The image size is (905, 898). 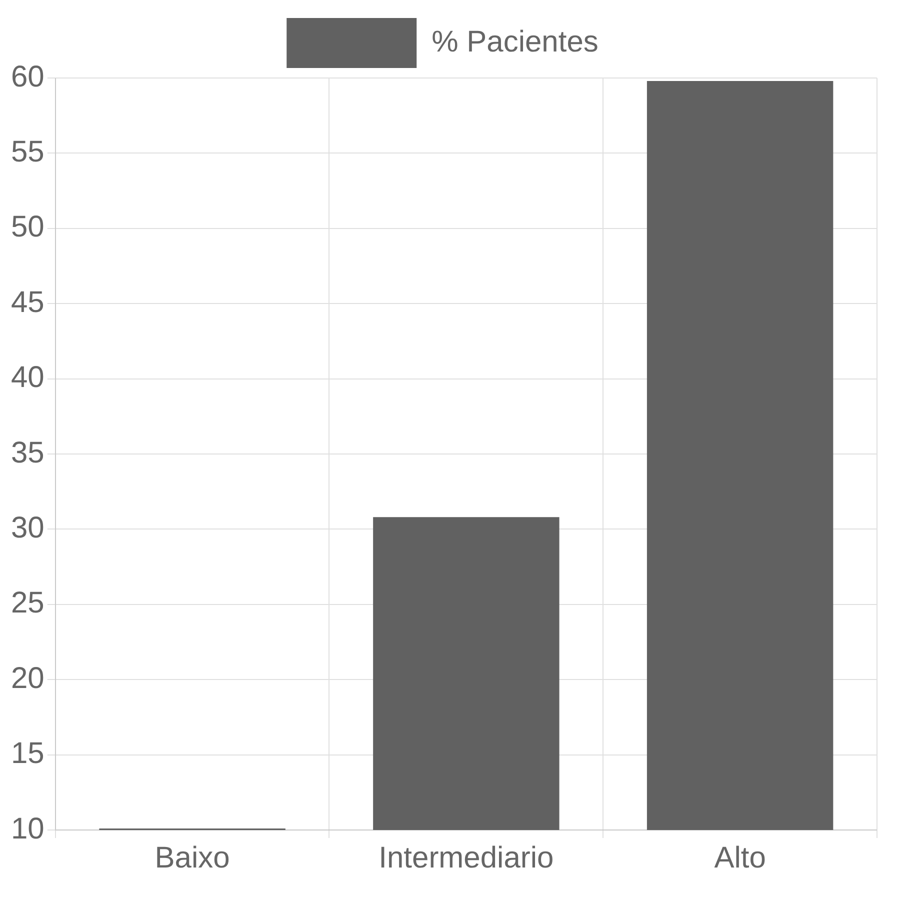 What do you see at coordinates (466, 857) in the screenshot?
I see `x-tick-label: Intermediario` at bounding box center [466, 857].